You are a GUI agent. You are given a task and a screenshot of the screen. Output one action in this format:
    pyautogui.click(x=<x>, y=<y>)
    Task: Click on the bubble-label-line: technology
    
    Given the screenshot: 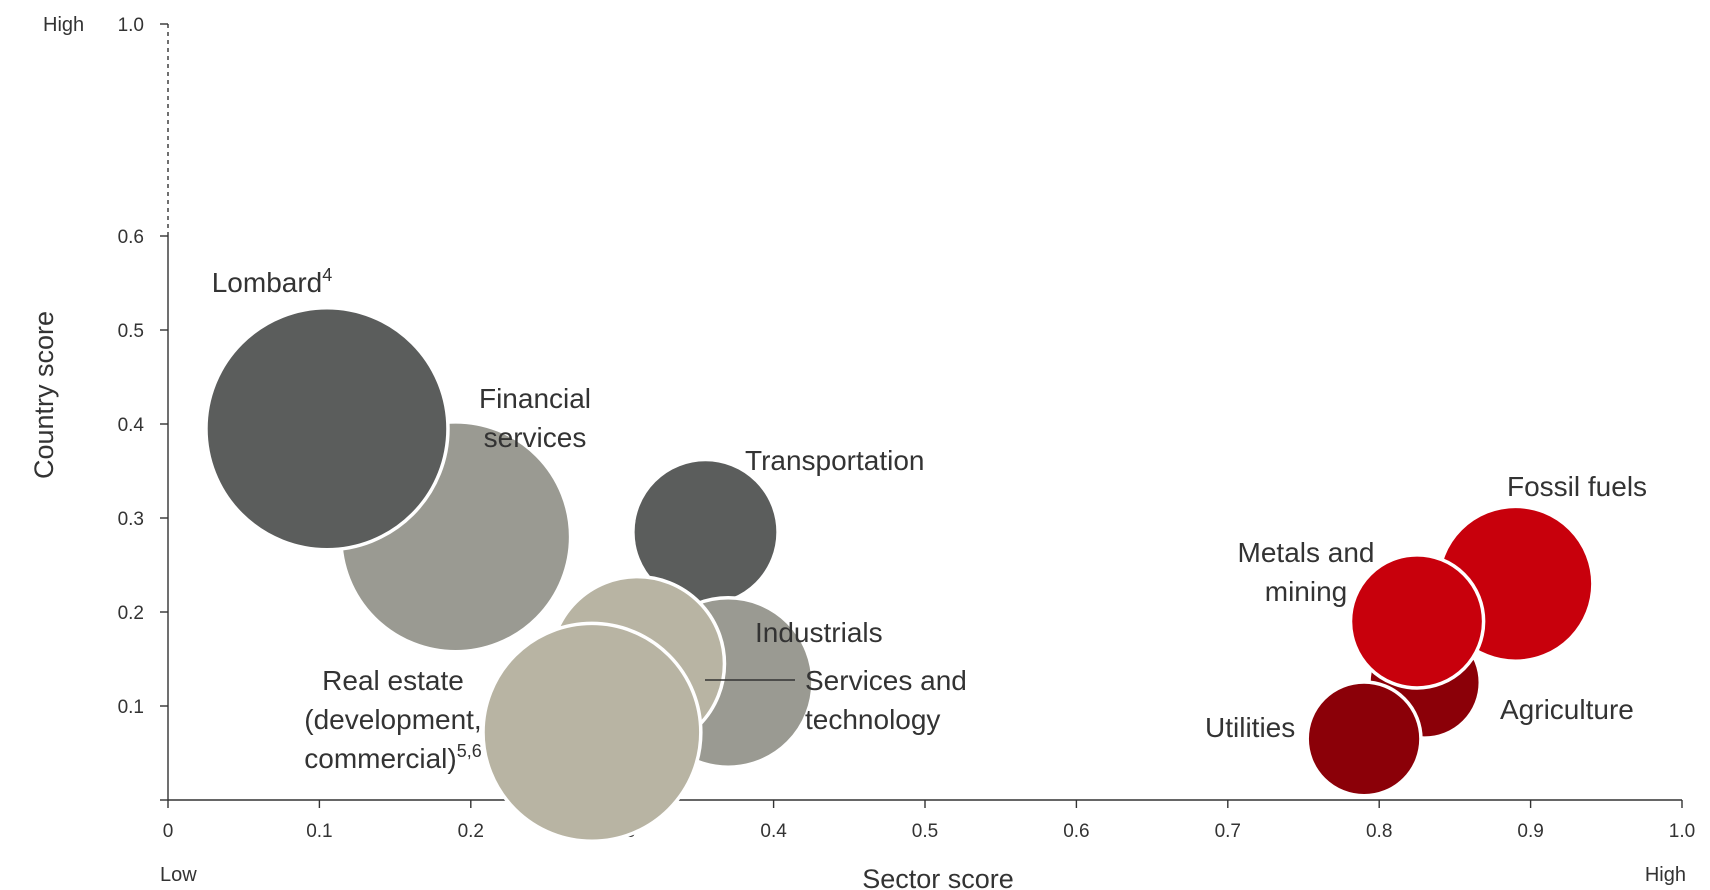 What is the action you would take?
    pyautogui.click(x=872, y=719)
    